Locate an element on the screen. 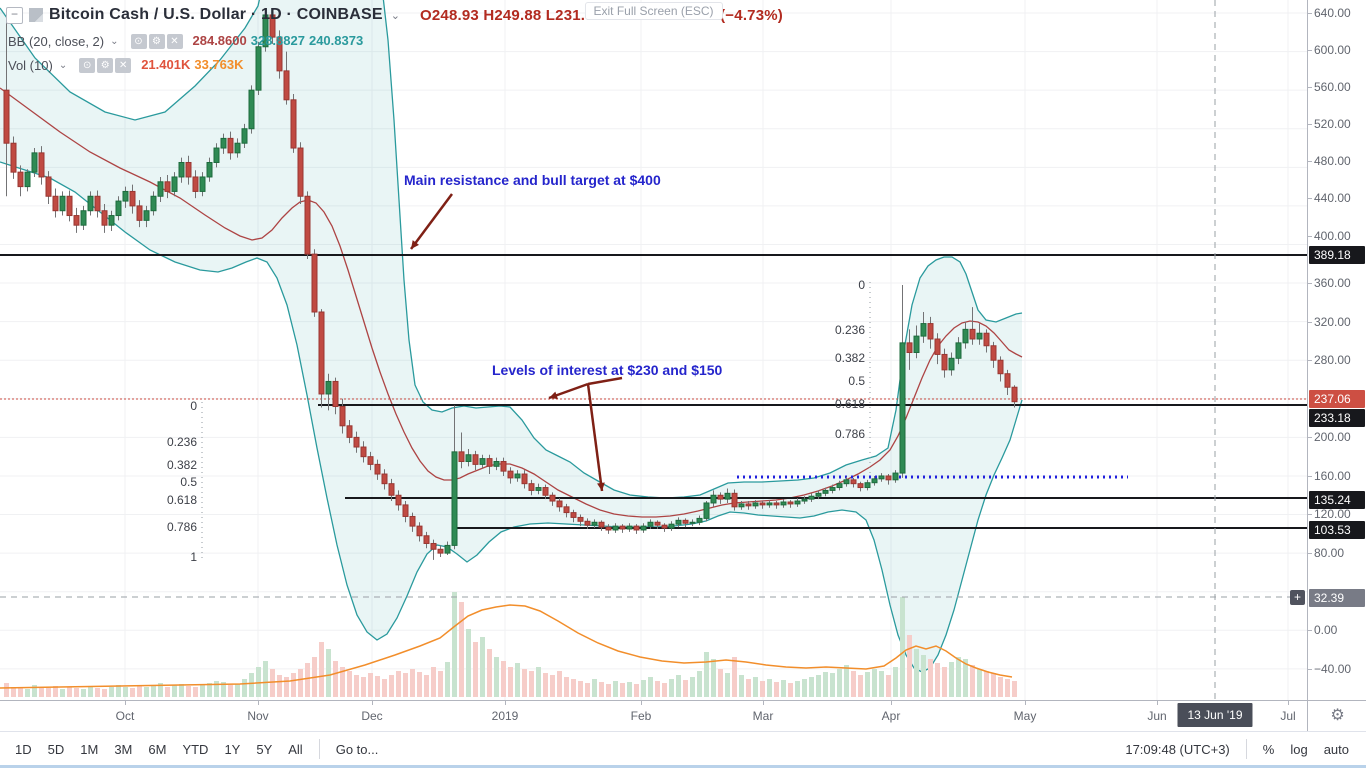 This screenshot has height=768, width=1366. range-button-1y: 1Y is located at coordinates (232, 749).